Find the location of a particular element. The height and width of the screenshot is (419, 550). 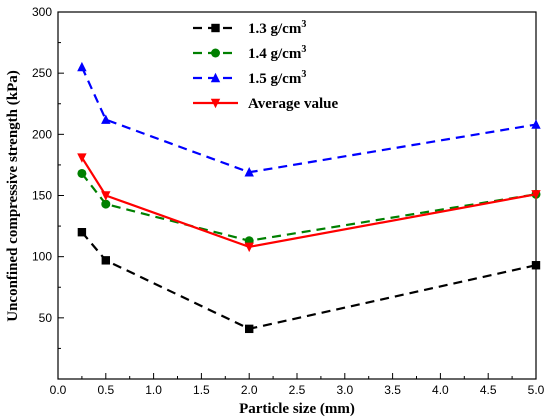

y-tick-label: 250 is located at coordinates (42, 73).